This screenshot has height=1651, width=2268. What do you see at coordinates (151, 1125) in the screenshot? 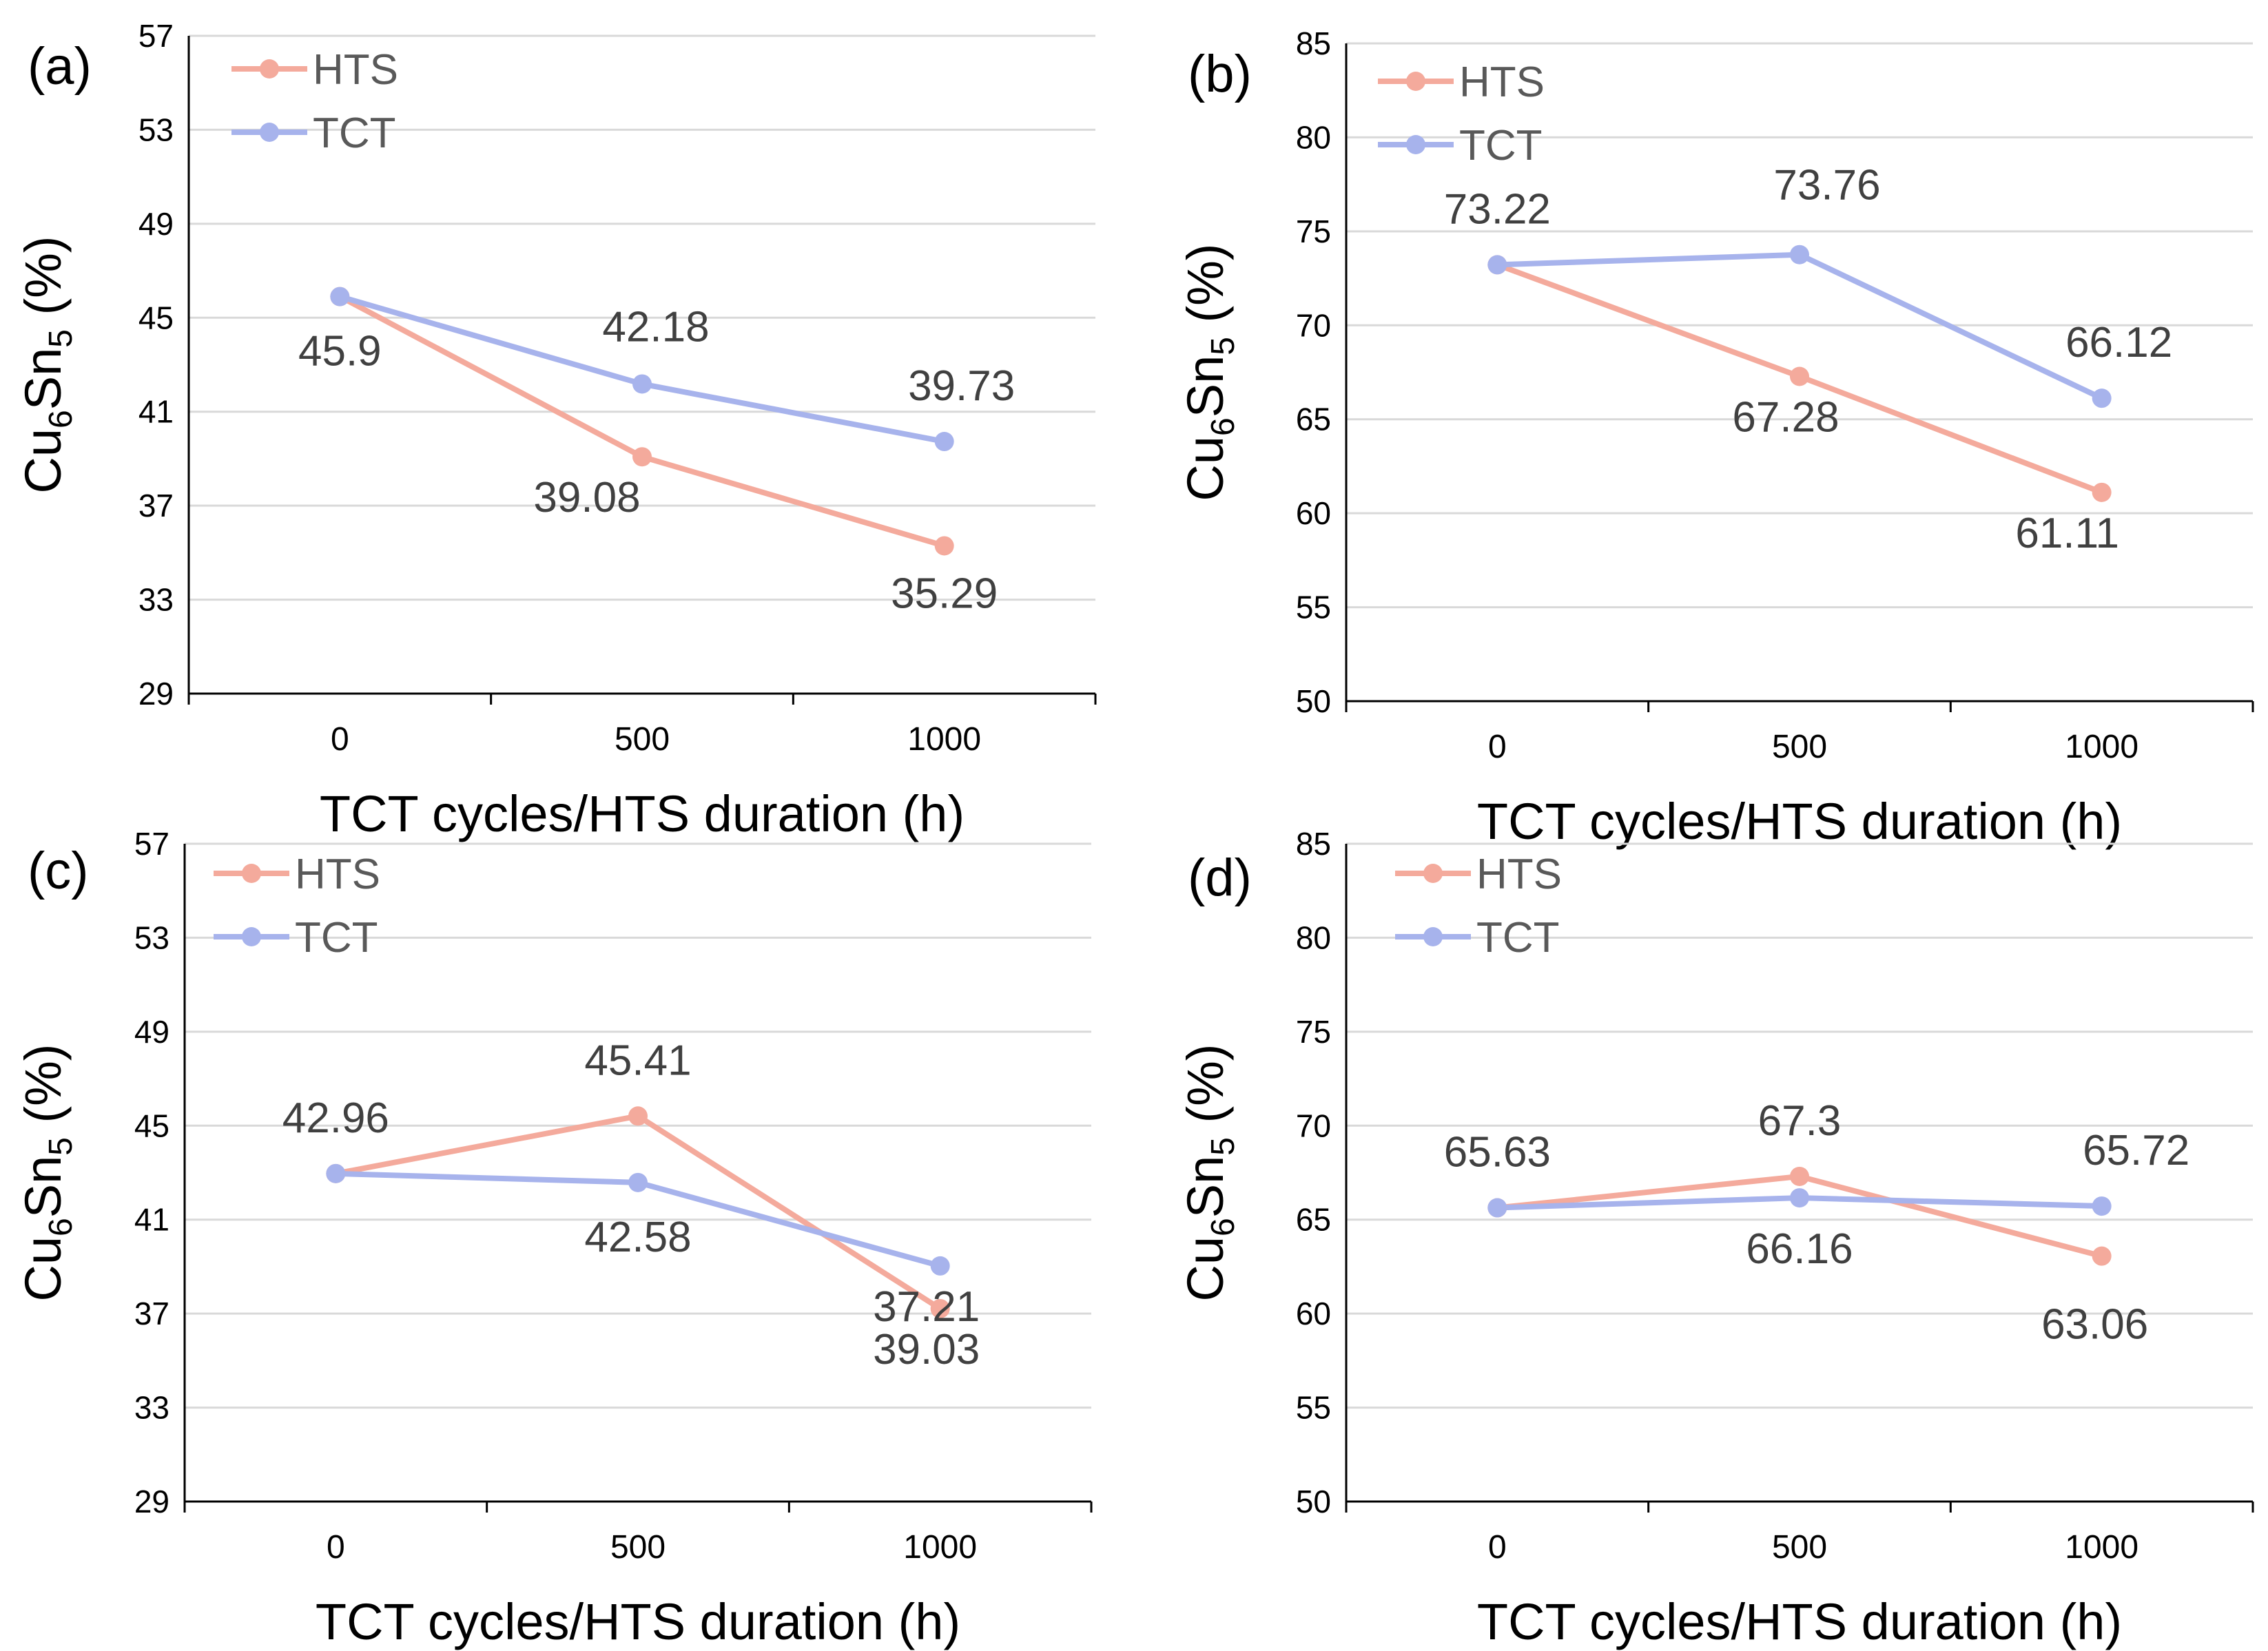
I see `y-tick-label: 45` at bounding box center [151, 1125].